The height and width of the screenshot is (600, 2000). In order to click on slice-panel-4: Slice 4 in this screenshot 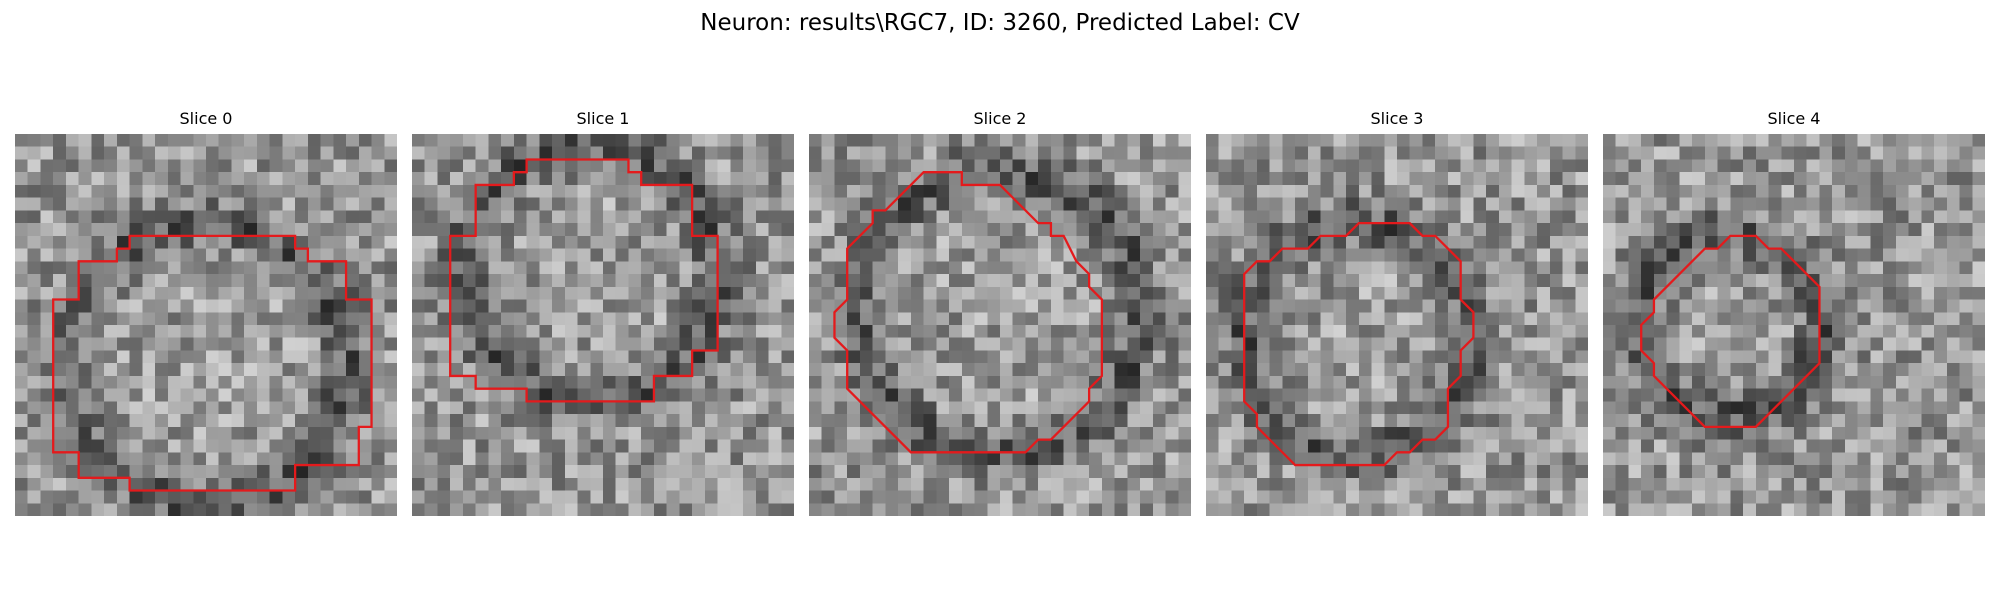, I will do `click(1794, 312)`.